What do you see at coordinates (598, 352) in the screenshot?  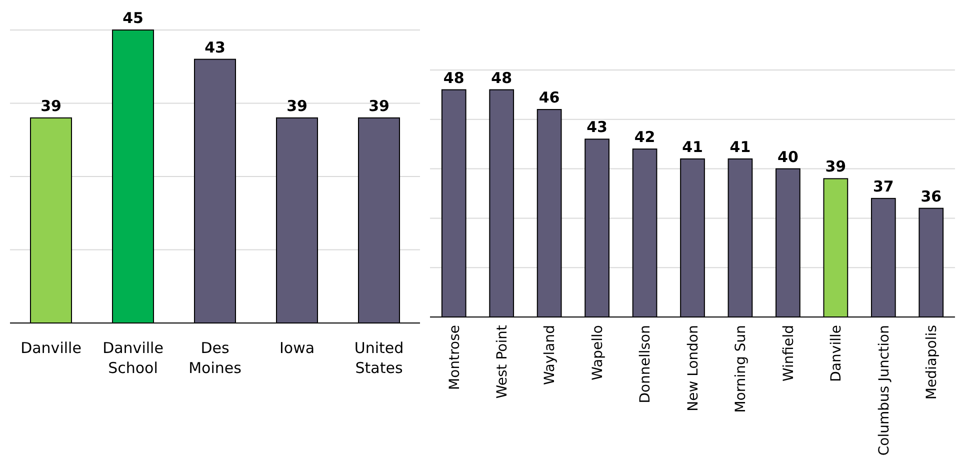 I see `x-tick-label: Wapello` at bounding box center [598, 352].